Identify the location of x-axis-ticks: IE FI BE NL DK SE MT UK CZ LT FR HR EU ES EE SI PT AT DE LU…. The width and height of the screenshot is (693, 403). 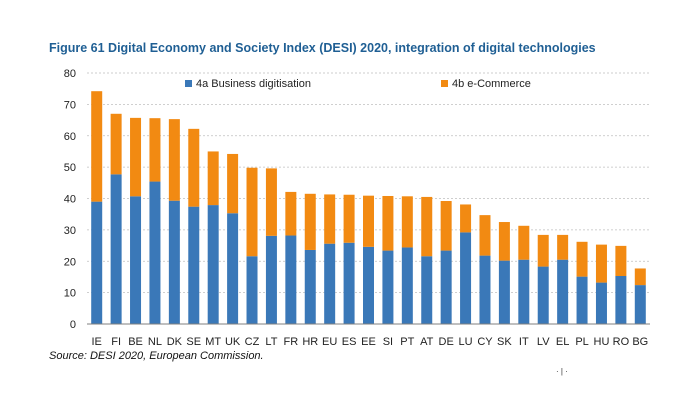
(370, 342).